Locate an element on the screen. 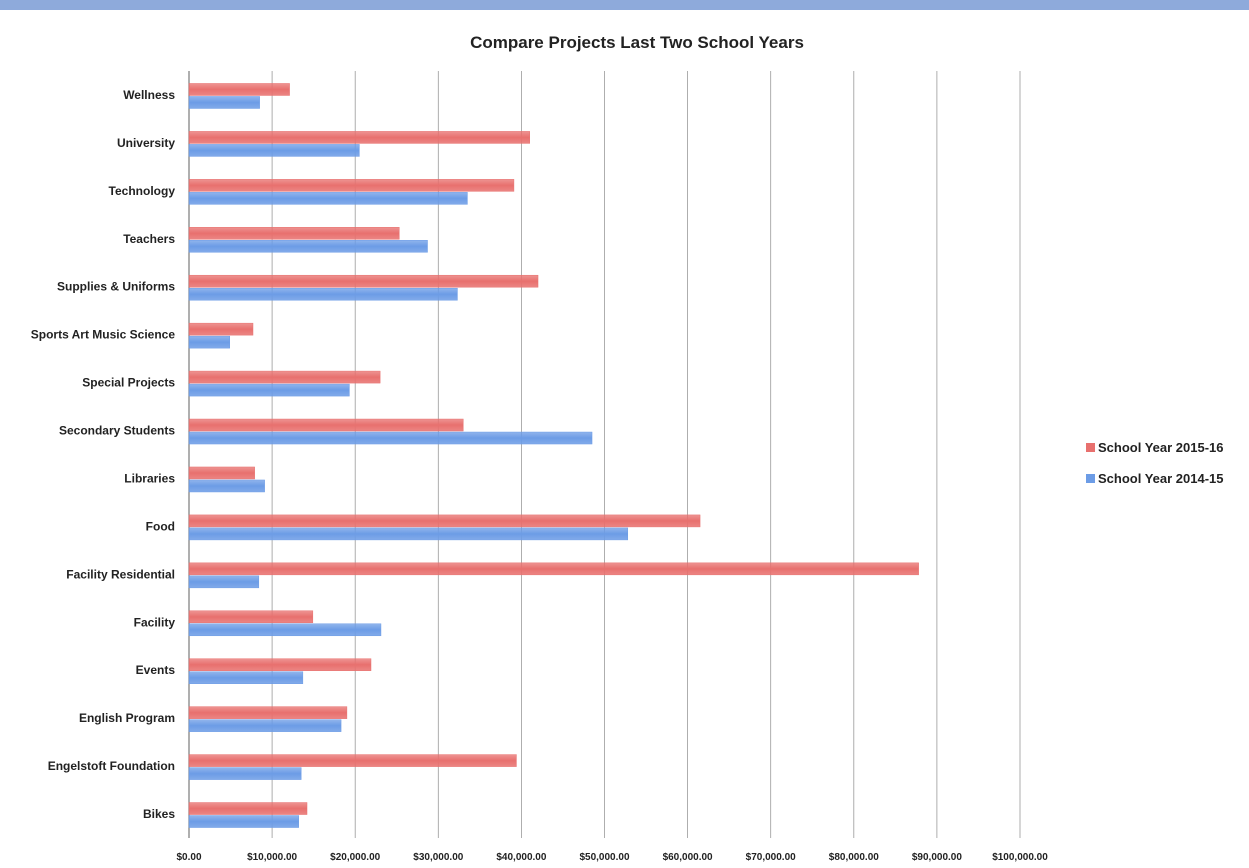  category-label: Facility is located at coordinates (155, 622).